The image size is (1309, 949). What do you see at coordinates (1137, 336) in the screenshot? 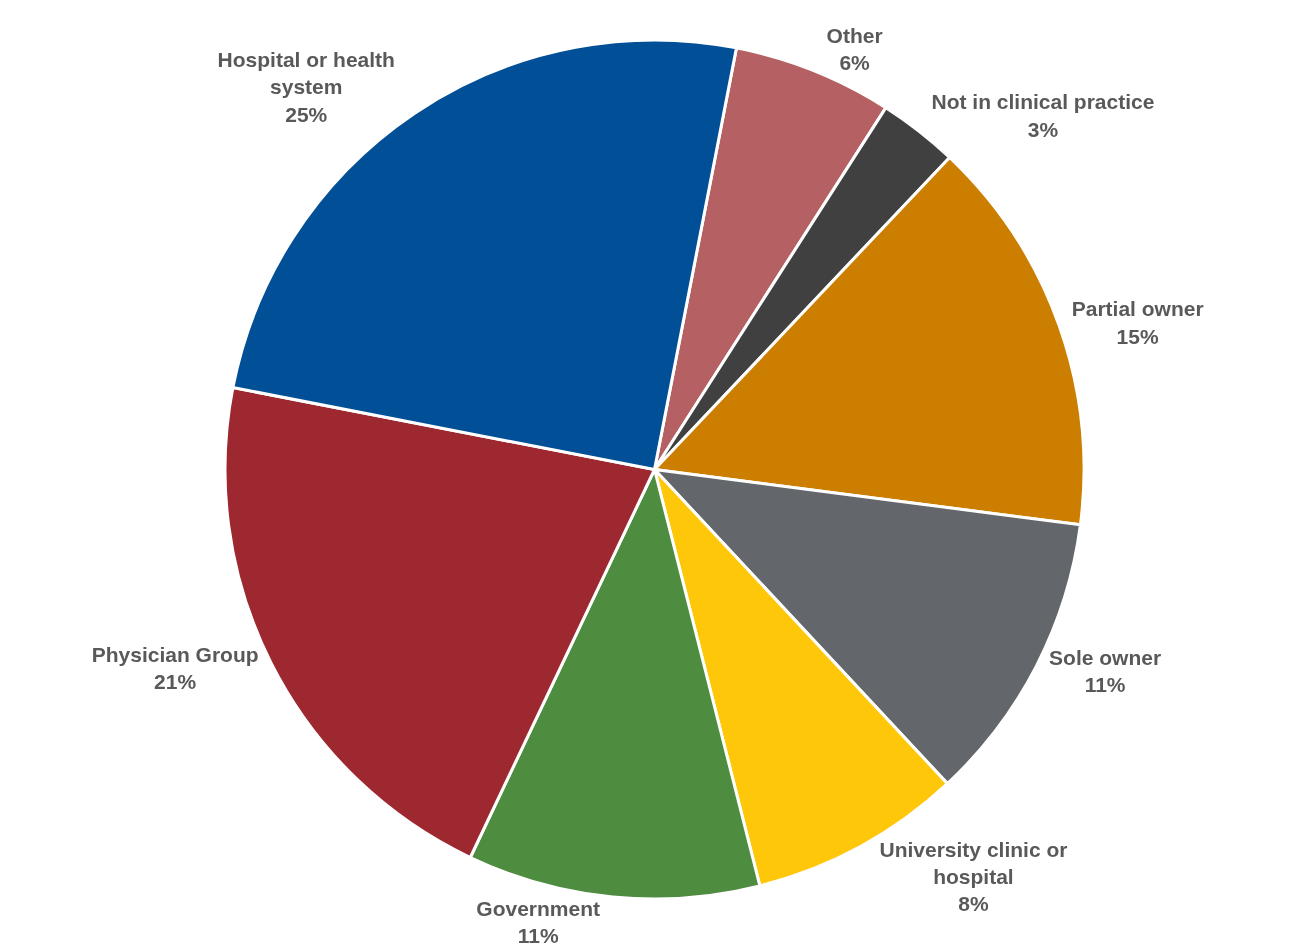
I see `data-label: 15%` at bounding box center [1137, 336].